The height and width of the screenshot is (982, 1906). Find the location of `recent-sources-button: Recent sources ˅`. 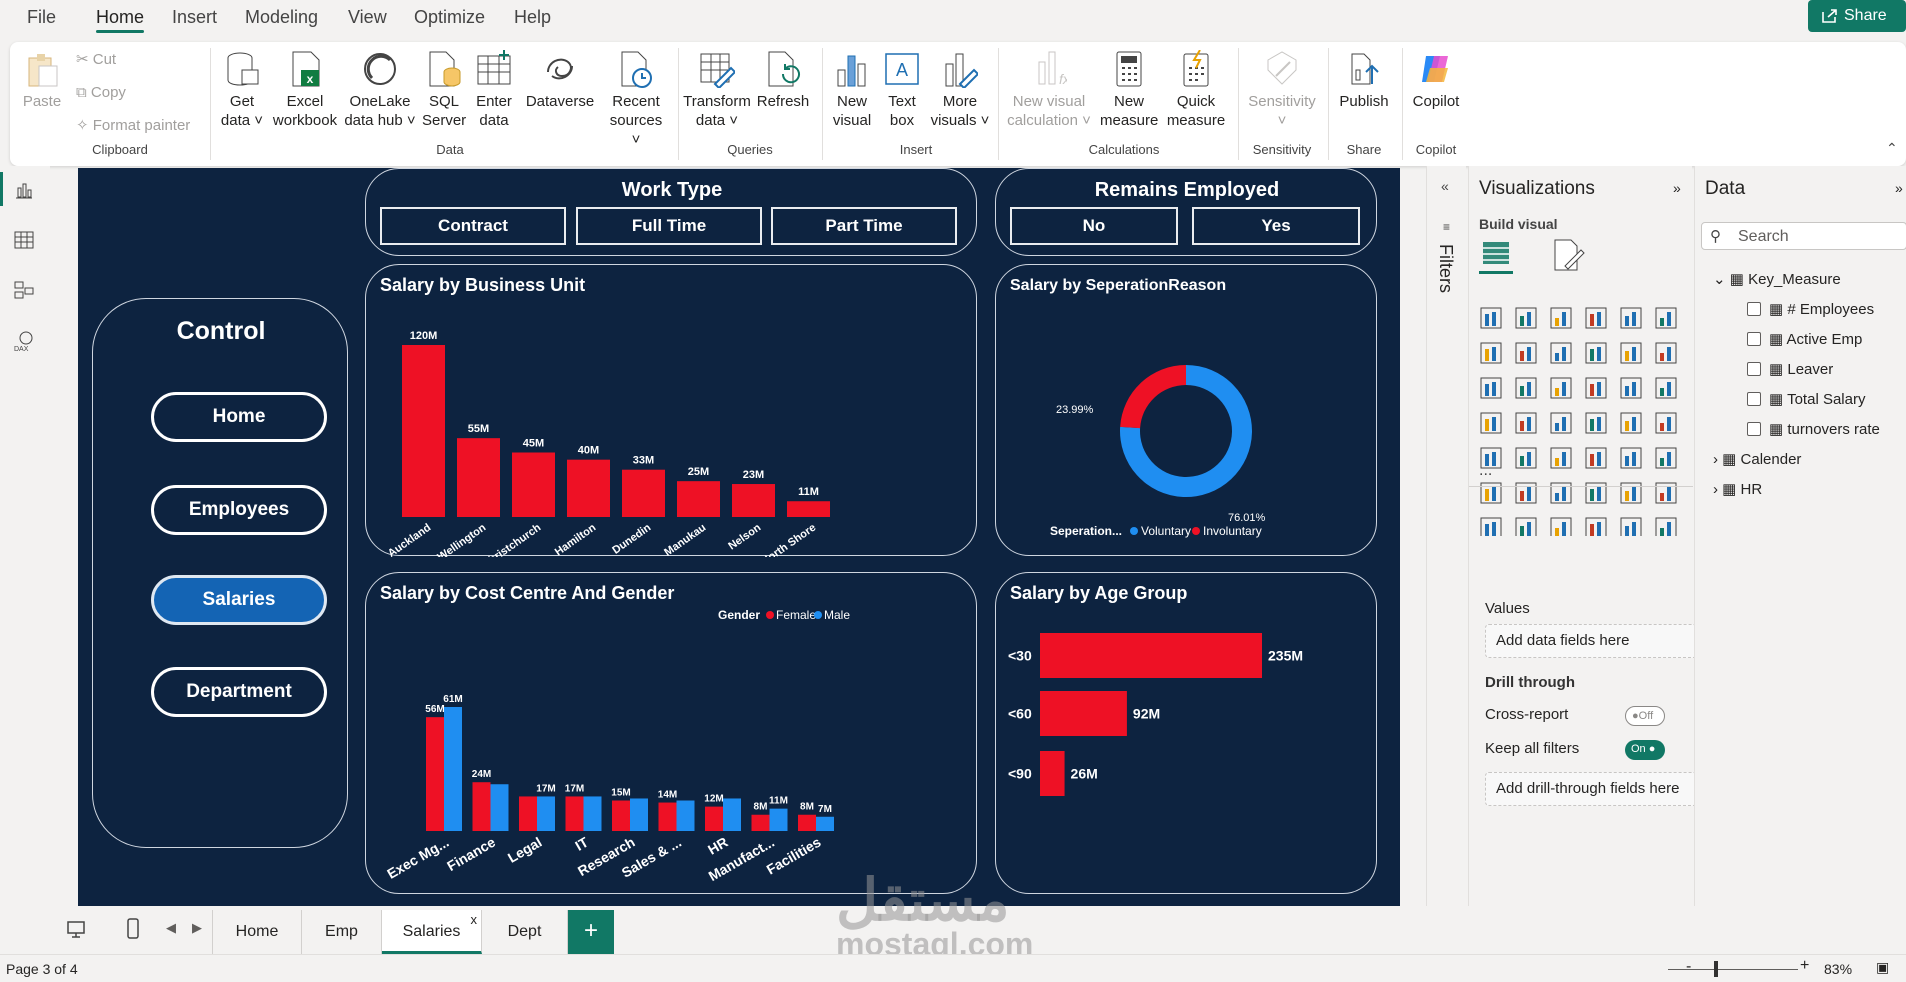

recent-sources-button: Recent sources ˅ is located at coordinates (636, 99).